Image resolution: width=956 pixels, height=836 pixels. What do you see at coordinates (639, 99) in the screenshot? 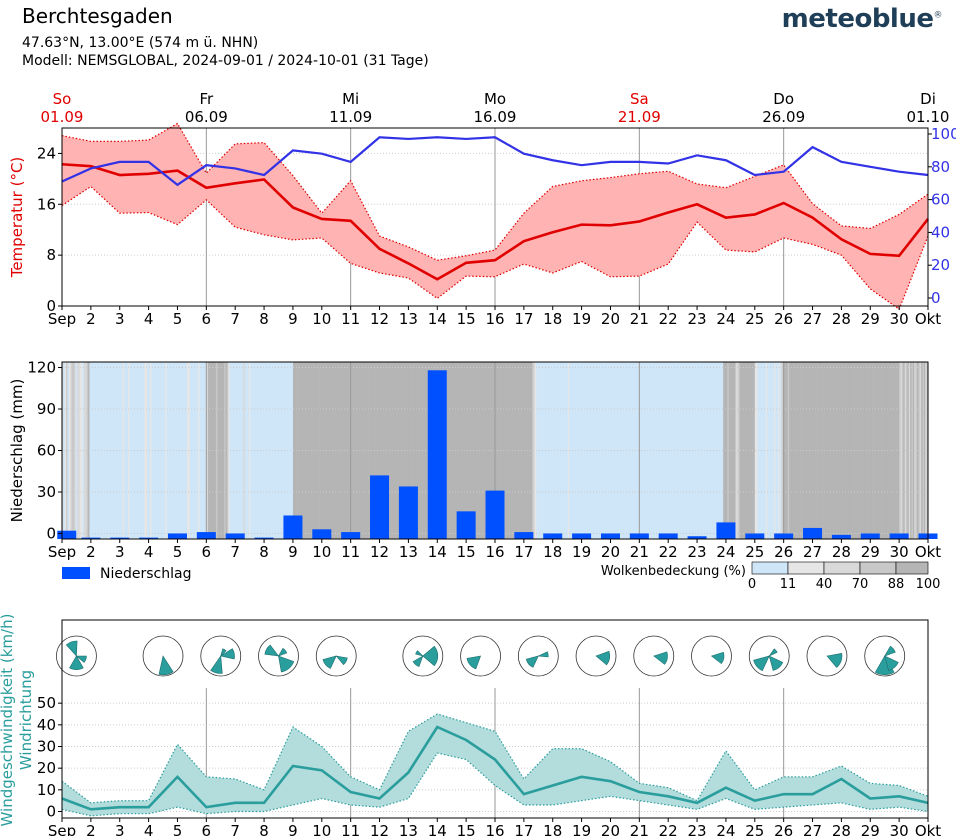
I see `date-header-day: Sa` at bounding box center [639, 99].